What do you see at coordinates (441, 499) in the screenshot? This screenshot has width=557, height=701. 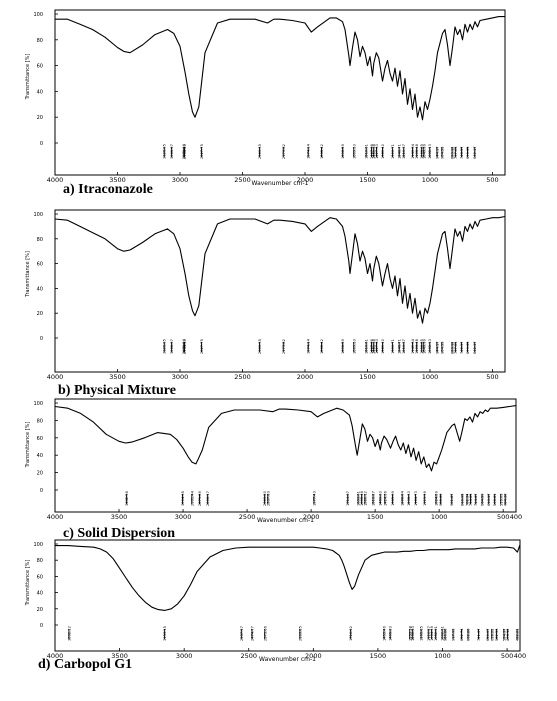 I see `peak-label: 988.69` at bounding box center [441, 499].